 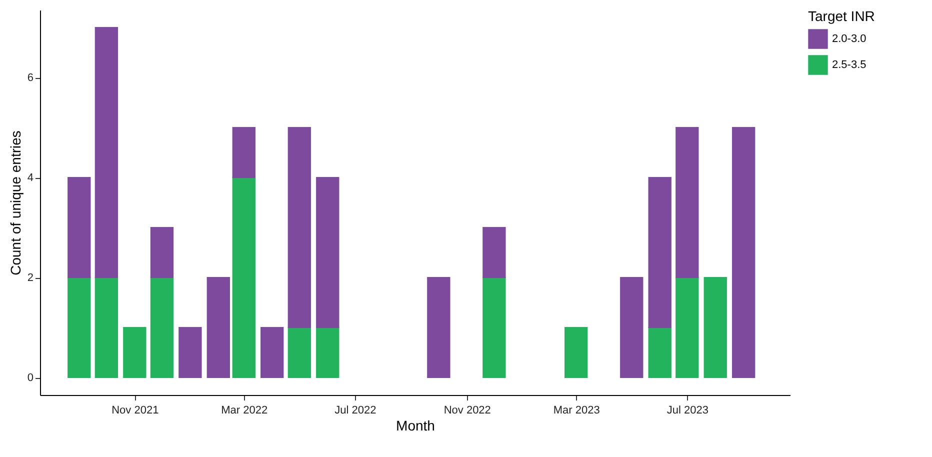 What do you see at coordinates (841, 16) in the screenshot?
I see `legend-title: Target INR` at bounding box center [841, 16].